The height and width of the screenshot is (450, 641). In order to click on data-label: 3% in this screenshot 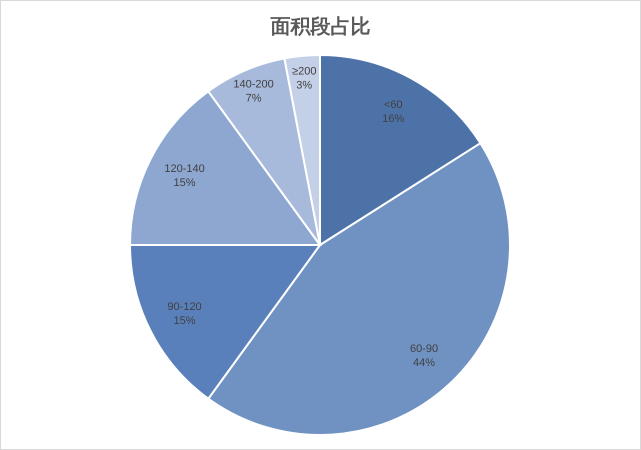, I will do `click(304, 85)`.